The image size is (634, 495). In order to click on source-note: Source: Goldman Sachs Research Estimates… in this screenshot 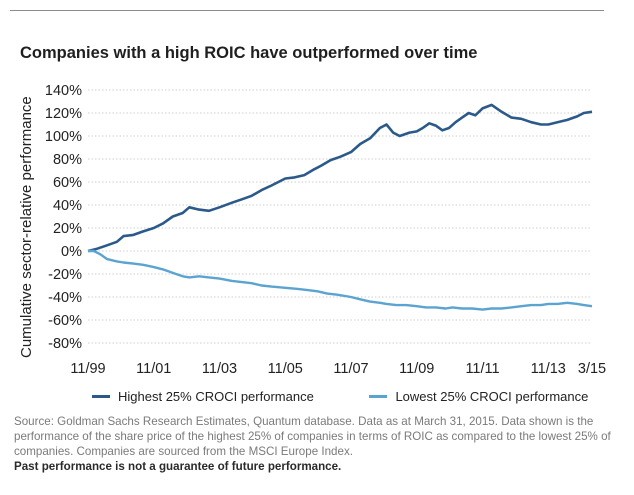, I will do `click(314, 444)`.